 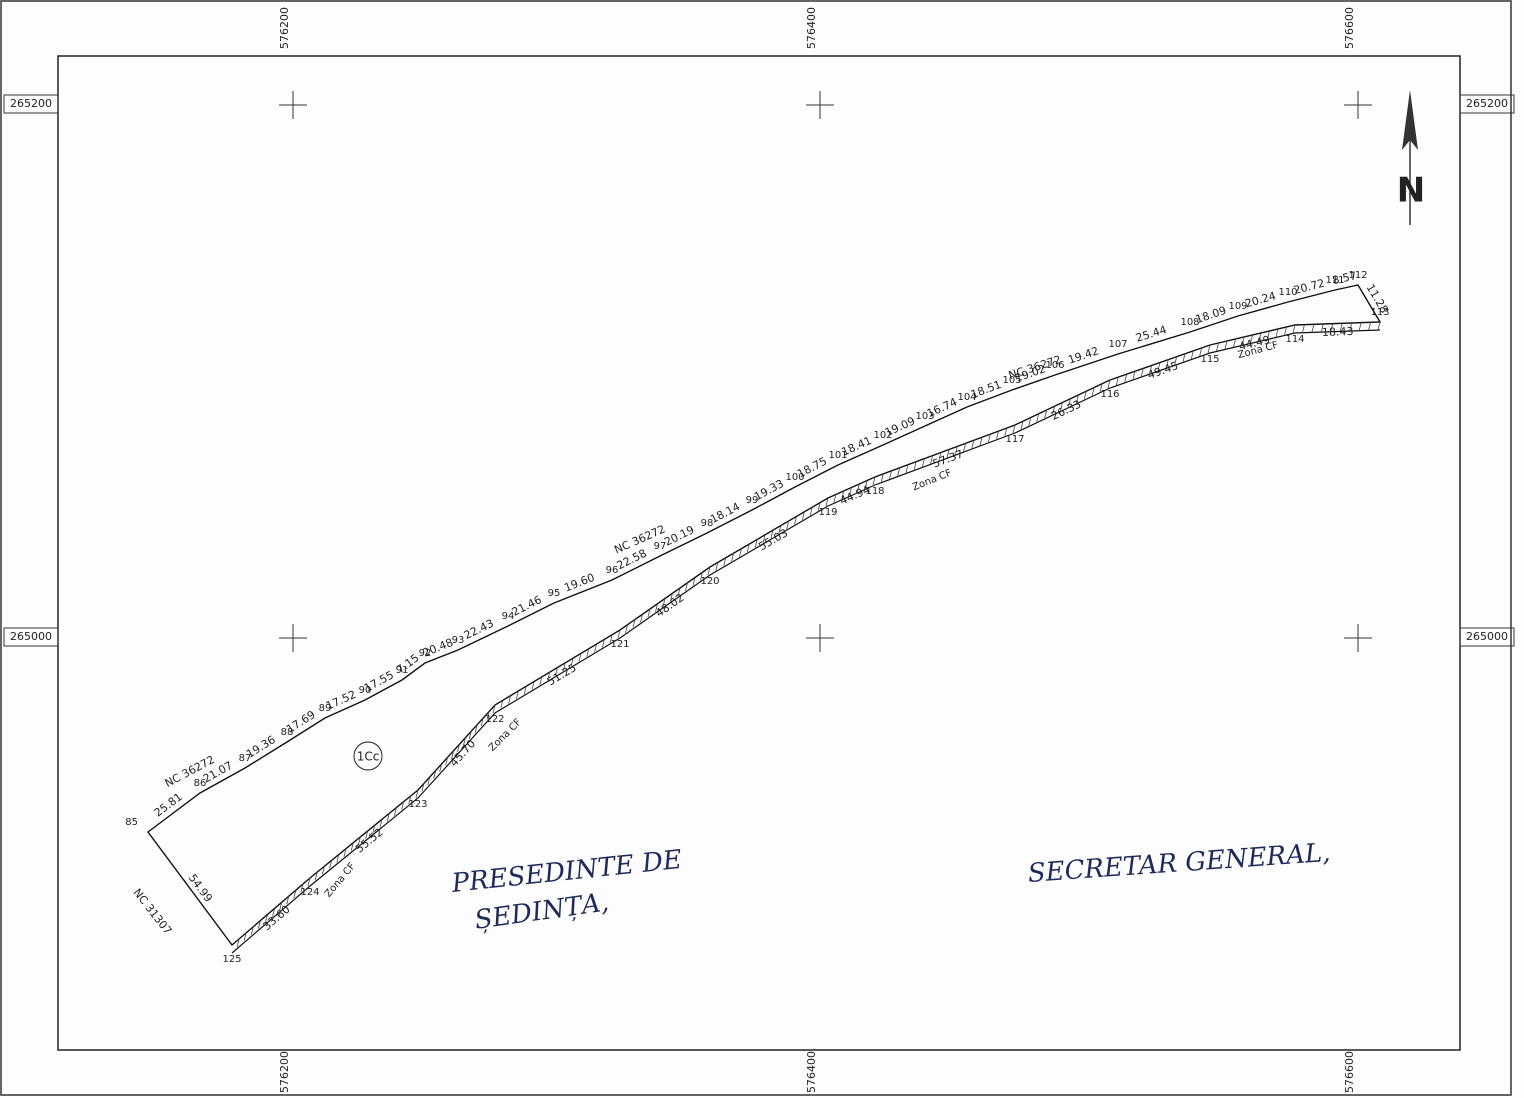 I want to click on signature-title: PRESEDINTE DE, so click(x=566, y=872).